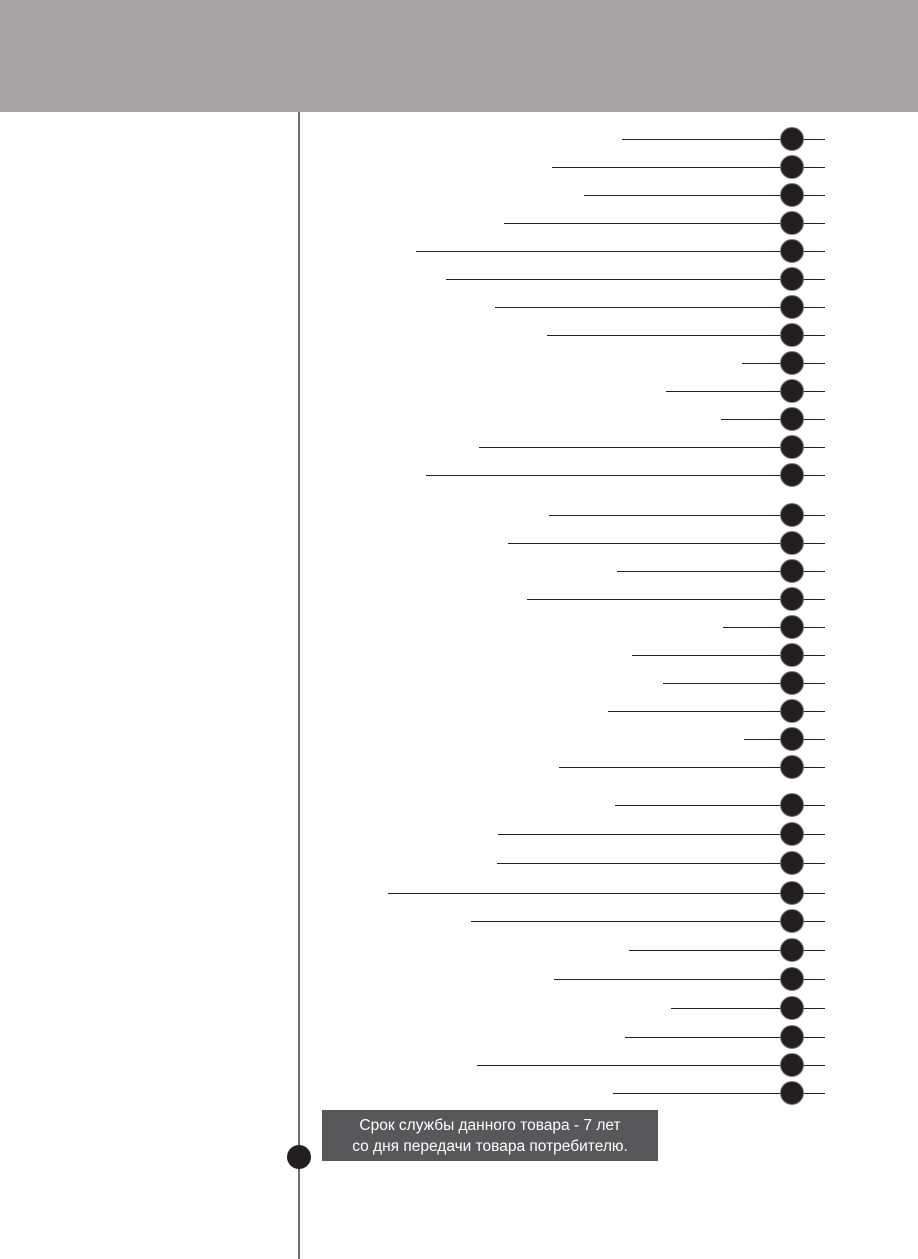 Image resolution: width=918 pixels, height=1259 pixels. Describe the element at coordinates (459, 56) in the screenshot. I see `page-header-band` at that location.